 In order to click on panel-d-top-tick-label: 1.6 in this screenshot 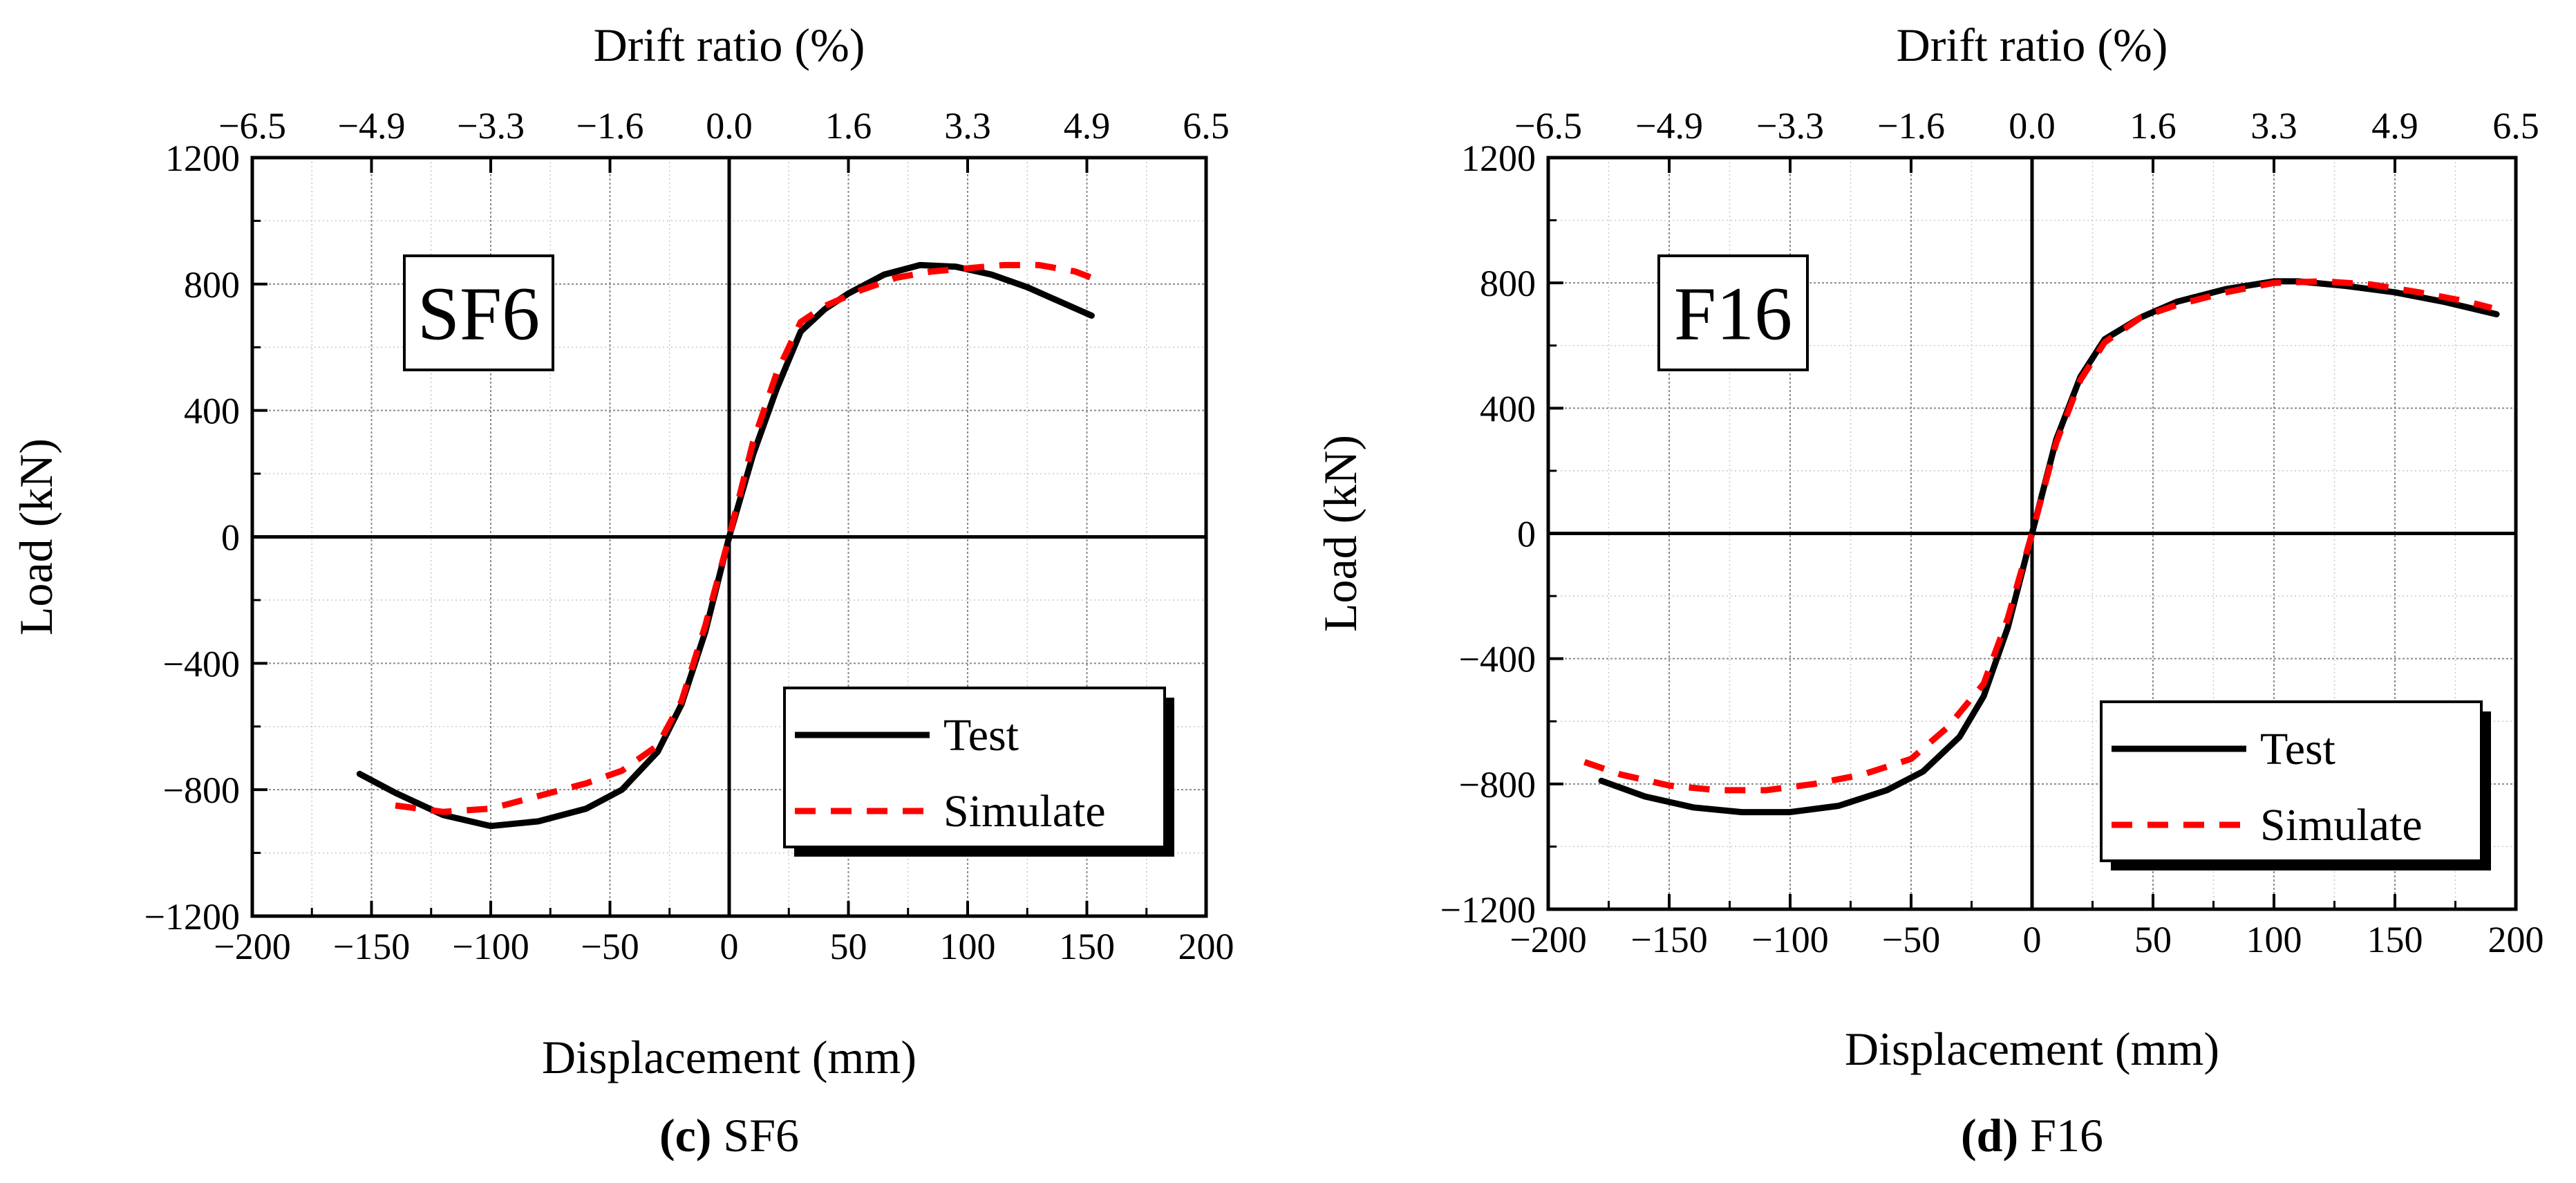, I will do `click(2153, 126)`.